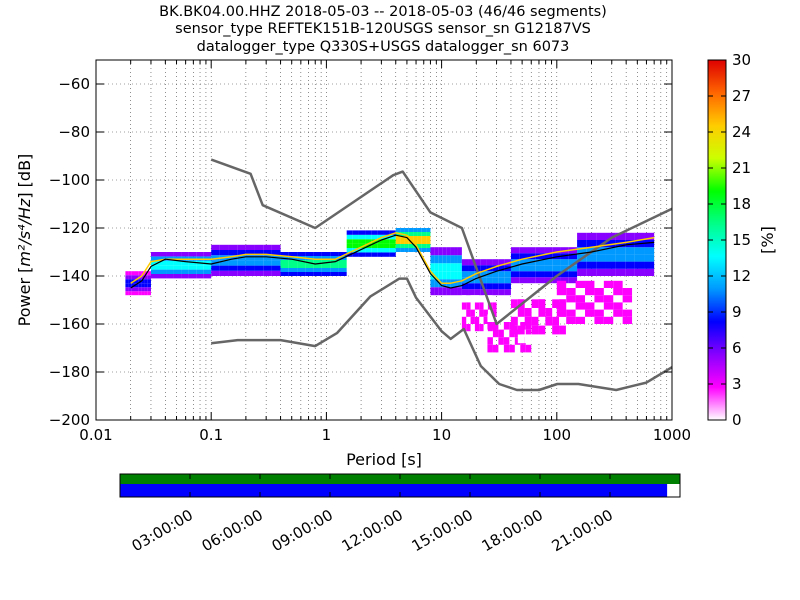 The width and height of the screenshot is (800, 600). Describe the element at coordinates (742, 240) in the screenshot. I see `colorbar: 0 3 6 9 12 15 18 21 24 27 30 [%]` at that location.